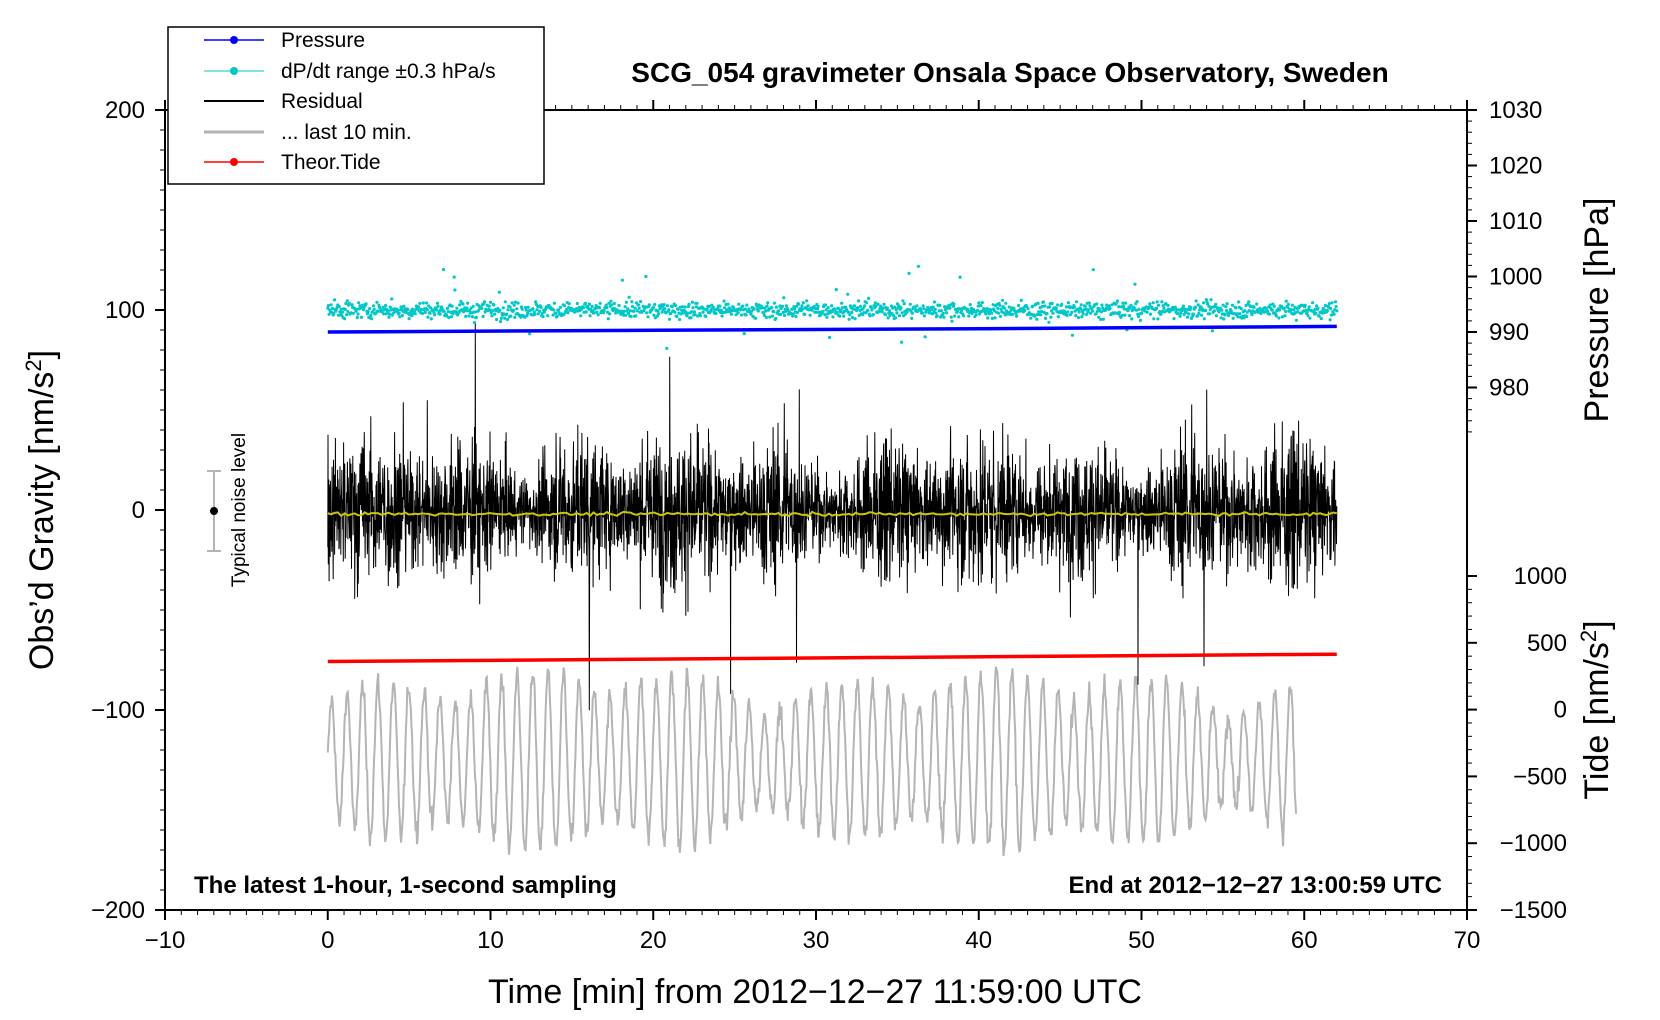 The width and height of the screenshot is (1660, 1020). What do you see at coordinates (234, 40) in the screenshot?
I see `legend-dot` at bounding box center [234, 40].